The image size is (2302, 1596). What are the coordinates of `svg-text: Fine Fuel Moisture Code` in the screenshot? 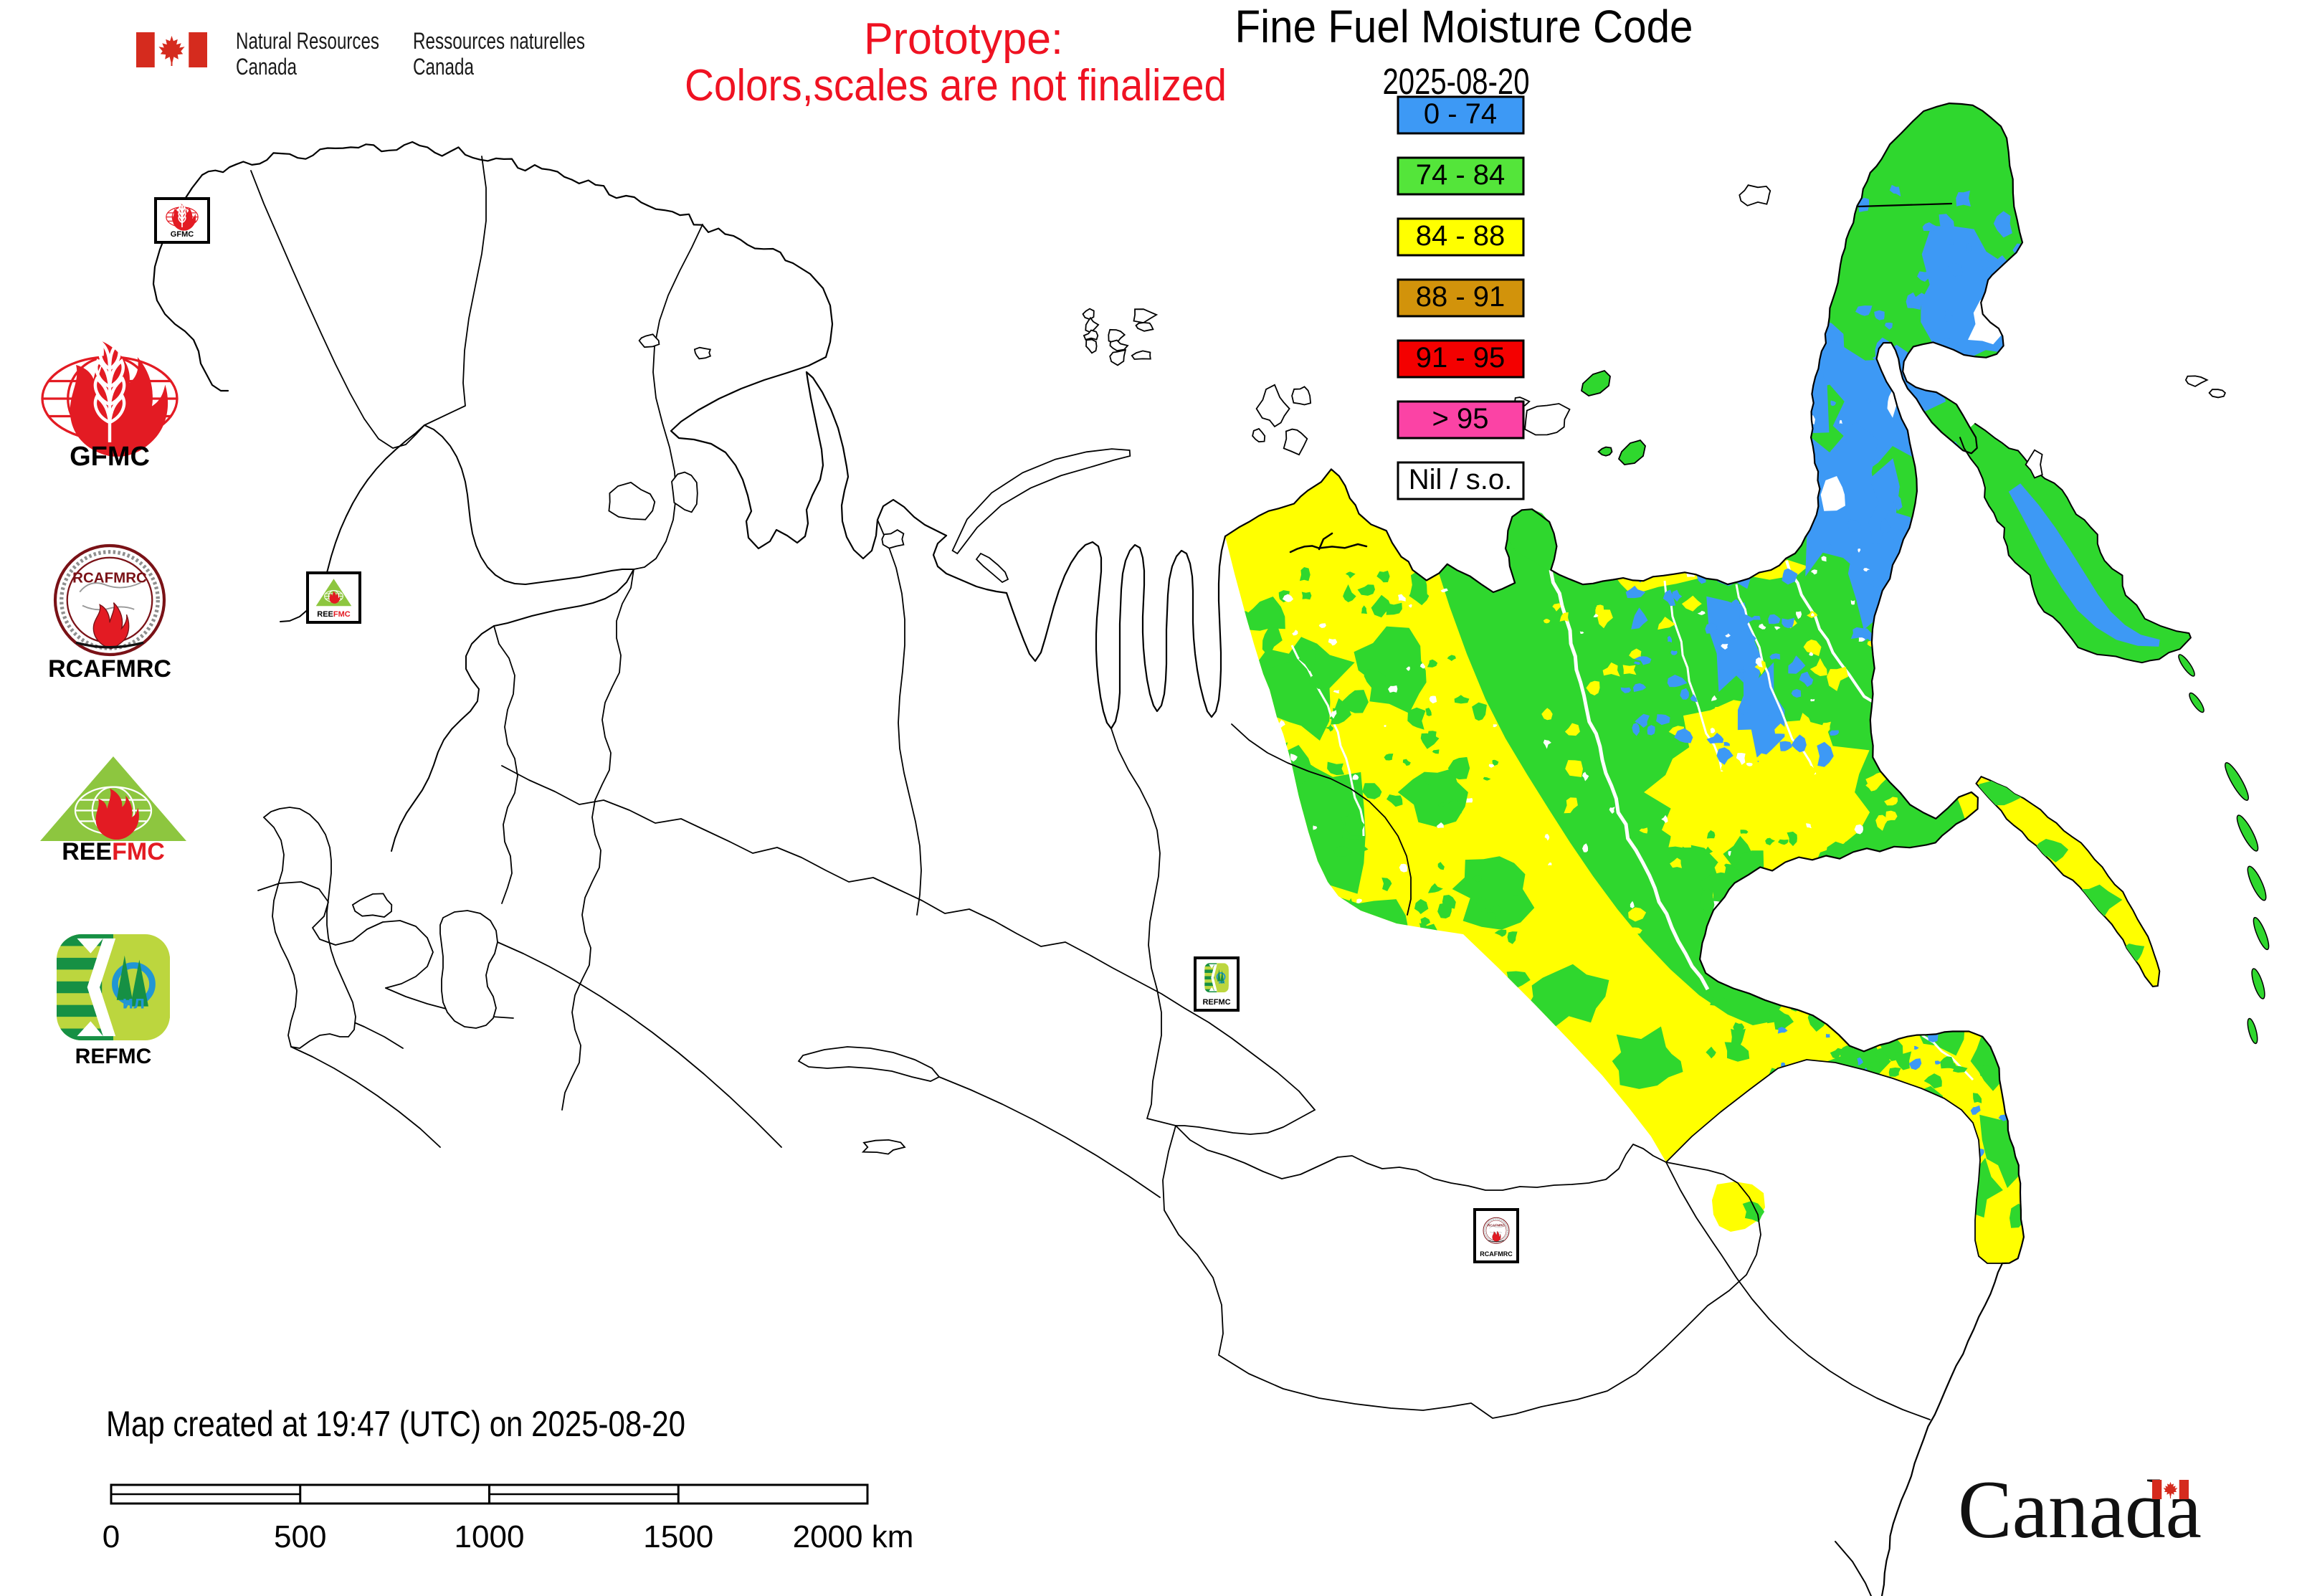 It's located at (1464, 26).